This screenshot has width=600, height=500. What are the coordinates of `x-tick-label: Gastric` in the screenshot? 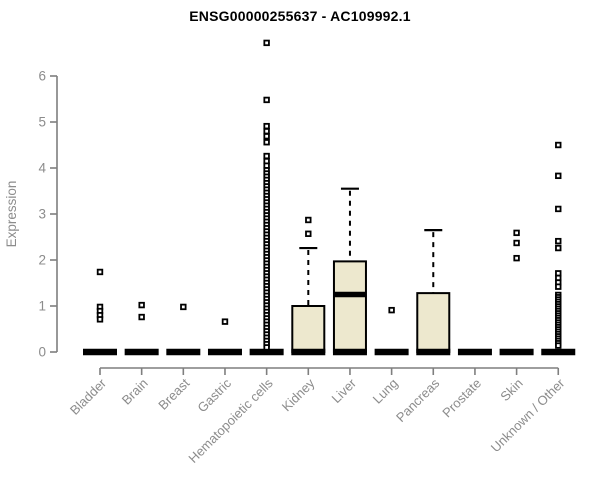 It's located at (214, 395).